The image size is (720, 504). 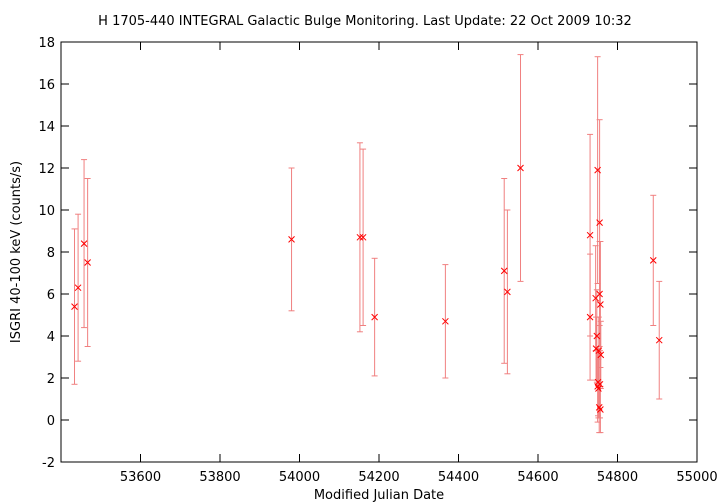 I want to click on x-tick-label: 55000, so click(x=696, y=477).